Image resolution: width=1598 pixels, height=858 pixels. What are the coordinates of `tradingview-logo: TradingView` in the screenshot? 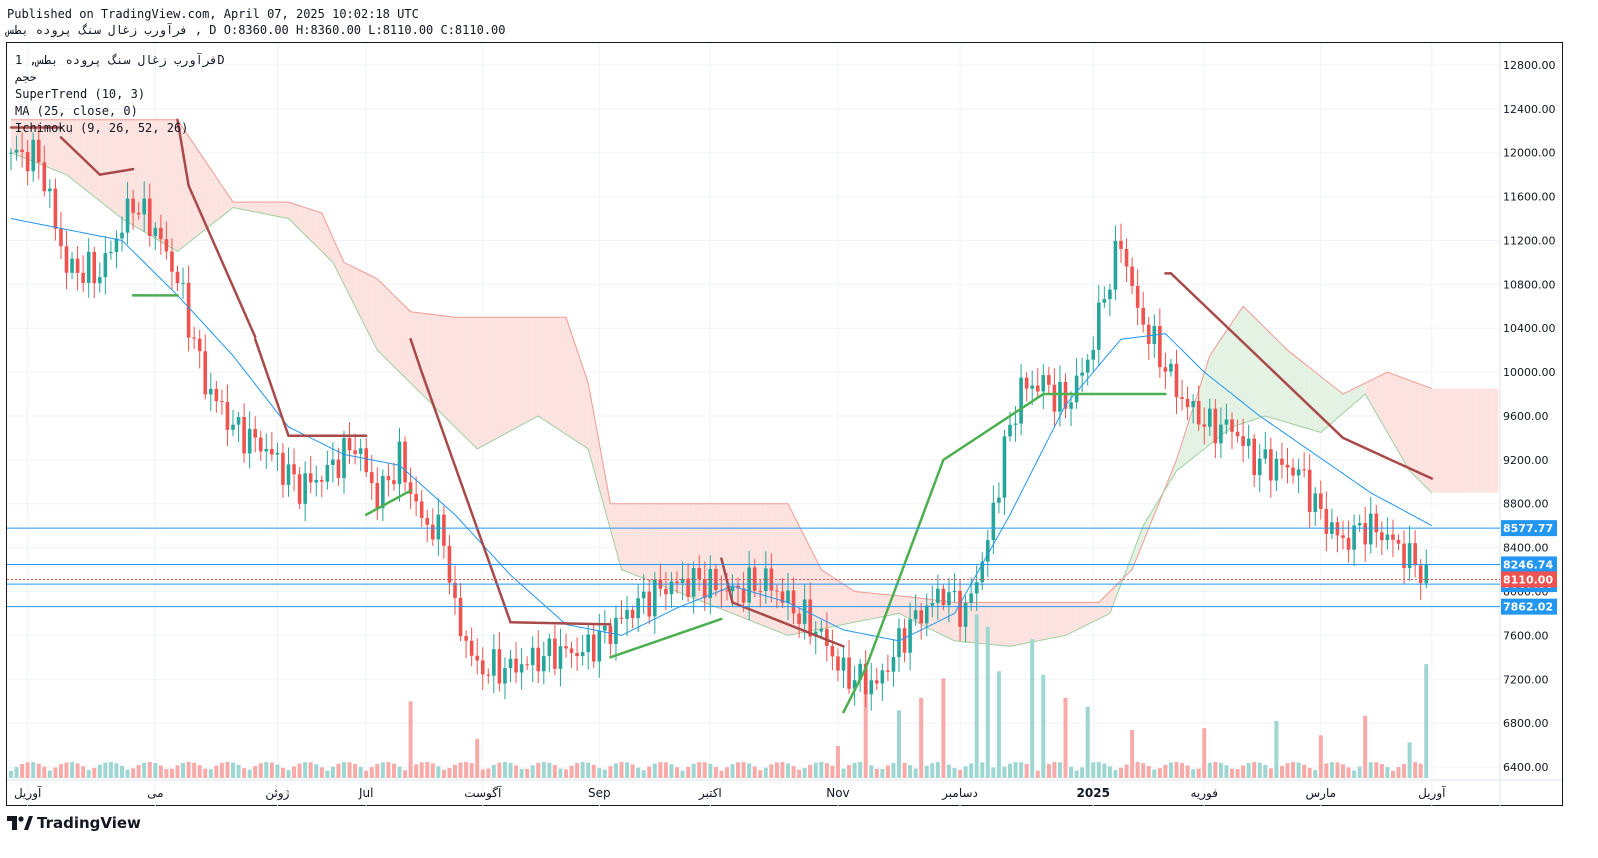 It's located at (74, 823).